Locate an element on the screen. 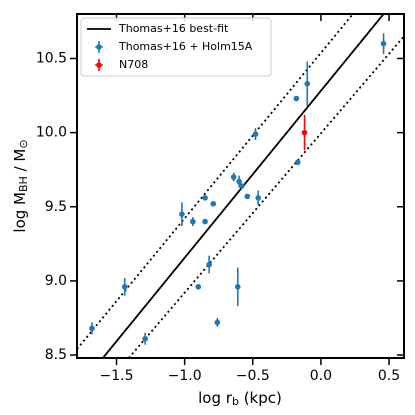  label-part: log r is located at coordinates (215, 398).